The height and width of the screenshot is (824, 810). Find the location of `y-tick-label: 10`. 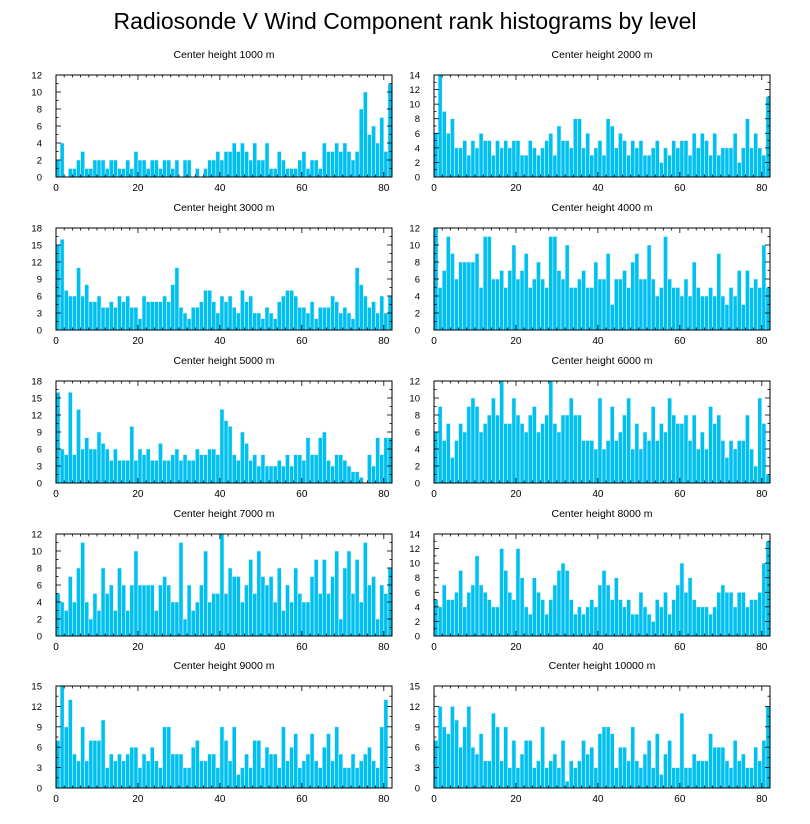

y-tick-label: 10 is located at coordinates (414, 399).